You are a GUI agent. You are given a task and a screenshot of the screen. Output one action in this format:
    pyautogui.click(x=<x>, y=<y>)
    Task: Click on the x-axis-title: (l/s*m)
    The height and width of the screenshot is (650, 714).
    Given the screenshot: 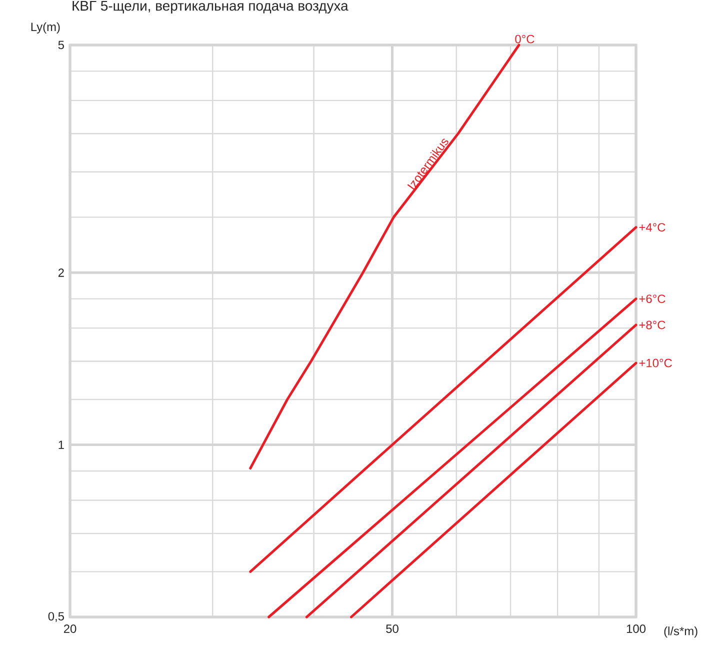 What is the action you would take?
    pyautogui.click(x=681, y=632)
    